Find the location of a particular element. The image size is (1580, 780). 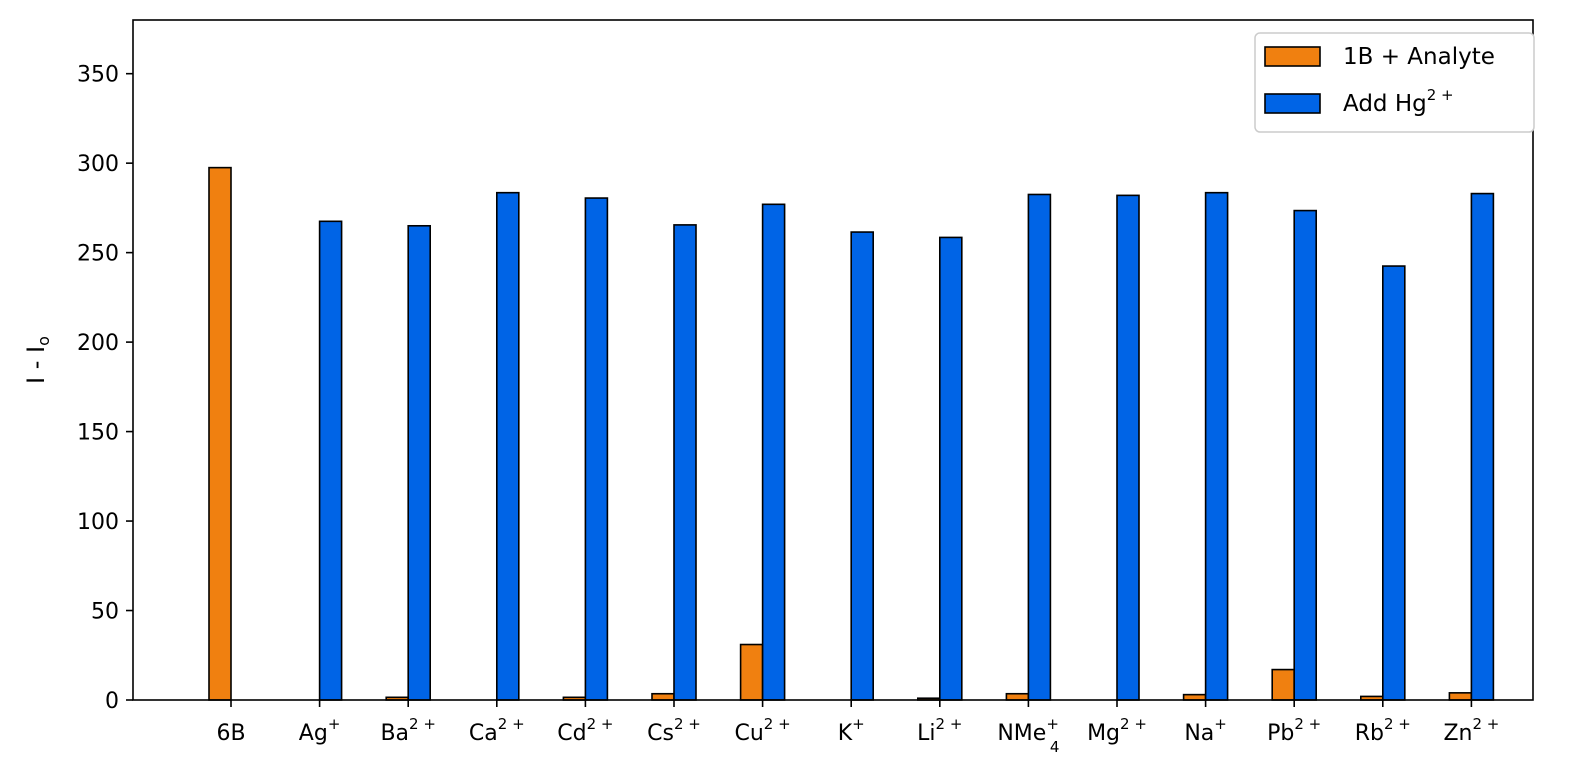

y-tick-label: 250 is located at coordinates (98, 254).